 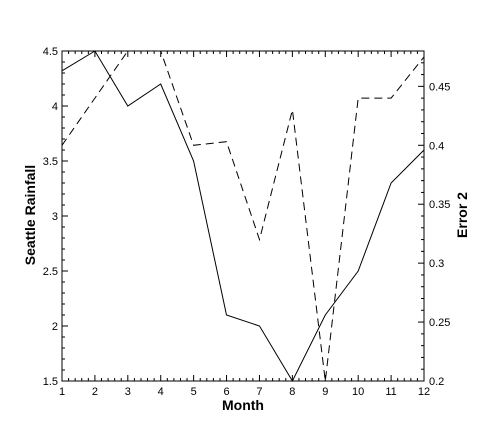 What do you see at coordinates (436, 382) in the screenshot?
I see `y2-tick-label: 0.2` at bounding box center [436, 382].